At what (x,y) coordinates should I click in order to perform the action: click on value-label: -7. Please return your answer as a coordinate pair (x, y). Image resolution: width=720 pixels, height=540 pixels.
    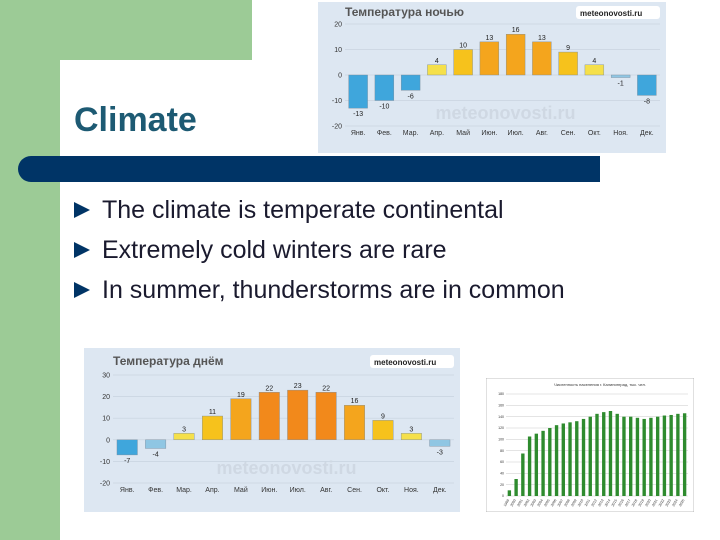
    Looking at the image, I should click on (127, 461).